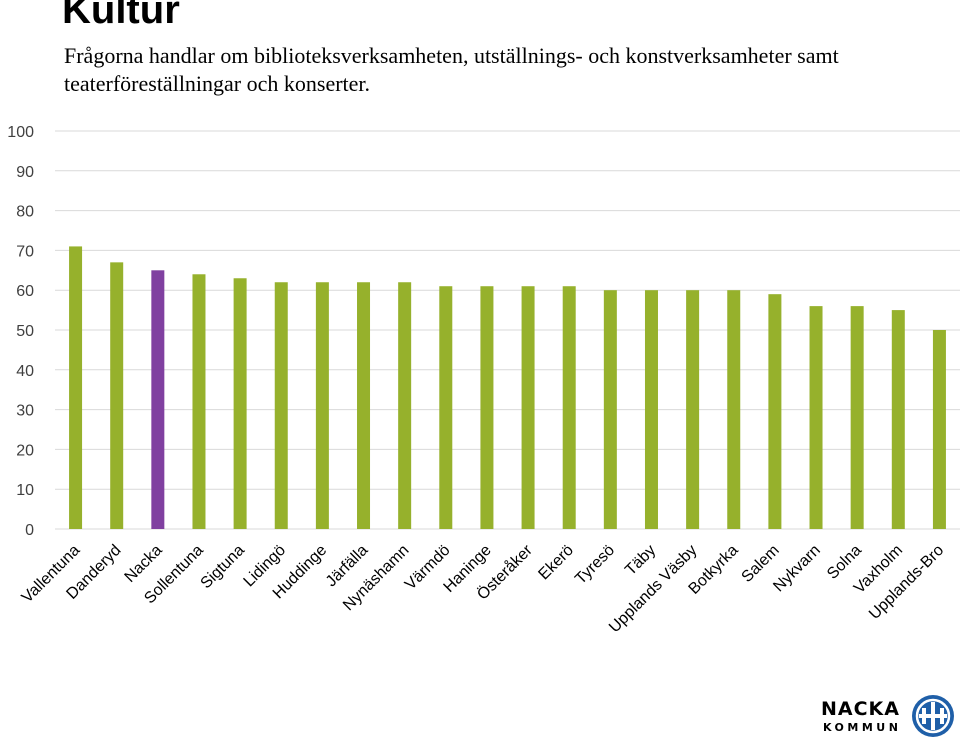 Image resolution: width=960 pixels, height=743 pixels. Describe the element at coordinates (25, 411) in the screenshot. I see `y-tick-label: 30` at that location.